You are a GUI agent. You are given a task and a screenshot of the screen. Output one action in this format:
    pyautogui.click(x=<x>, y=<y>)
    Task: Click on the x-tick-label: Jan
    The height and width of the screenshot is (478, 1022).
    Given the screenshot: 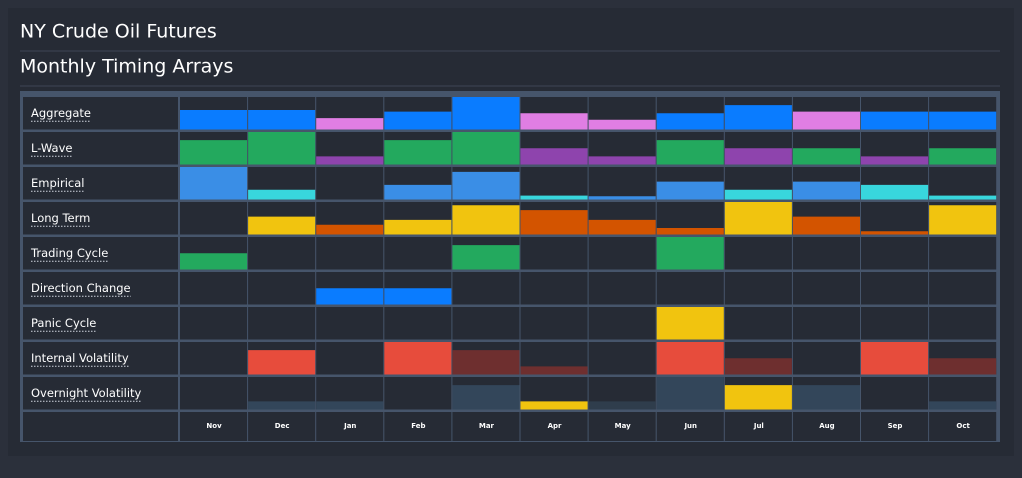 What is the action you would take?
    pyautogui.click(x=349, y=426)
    